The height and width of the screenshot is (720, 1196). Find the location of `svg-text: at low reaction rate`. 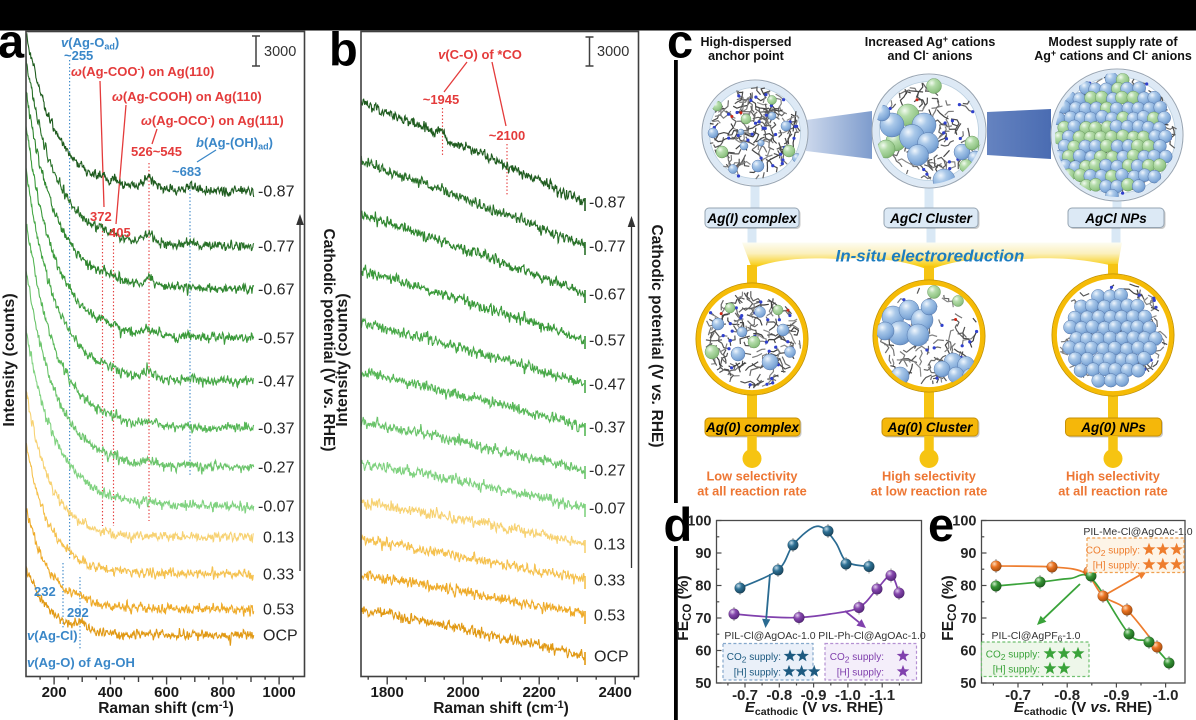

svg-text: at low reaction rate is located at coordinates (929, 491).